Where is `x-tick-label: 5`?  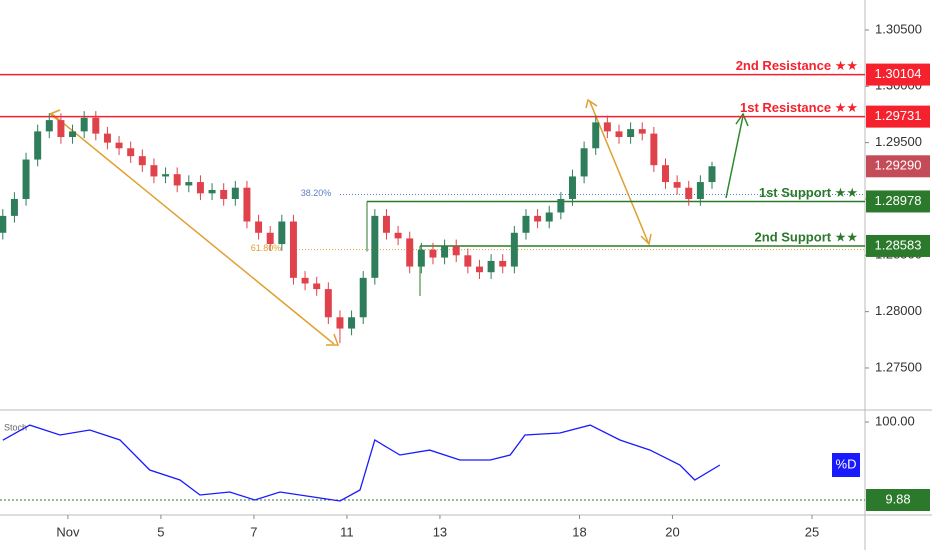 x-tick-label: 5 is located at coordinates (160, 531).